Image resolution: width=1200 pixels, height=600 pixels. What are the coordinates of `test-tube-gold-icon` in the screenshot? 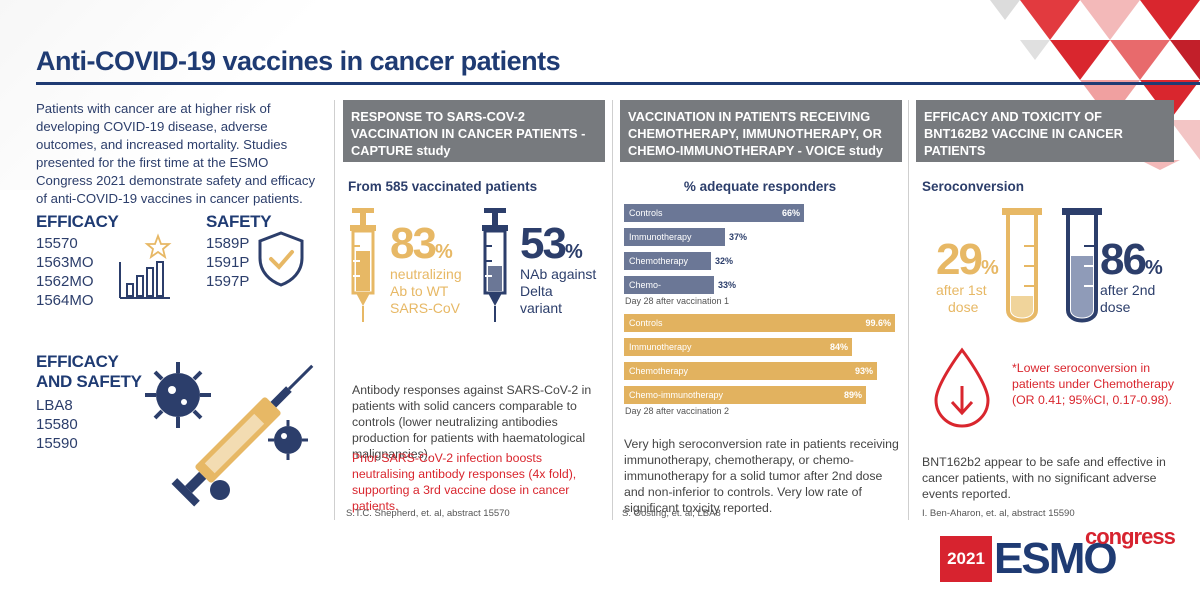 It's located at (1022, 265).